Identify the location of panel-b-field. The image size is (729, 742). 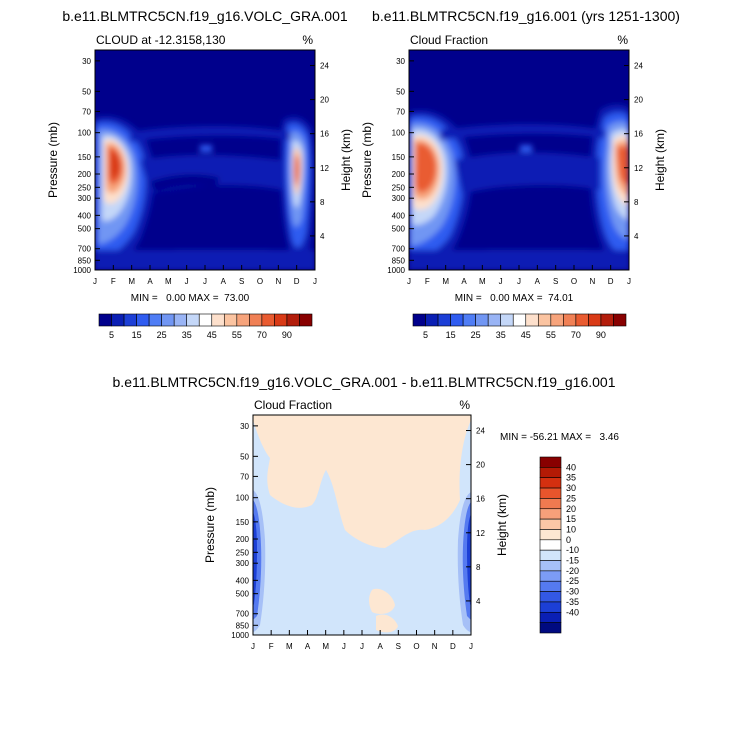
(519, 160).